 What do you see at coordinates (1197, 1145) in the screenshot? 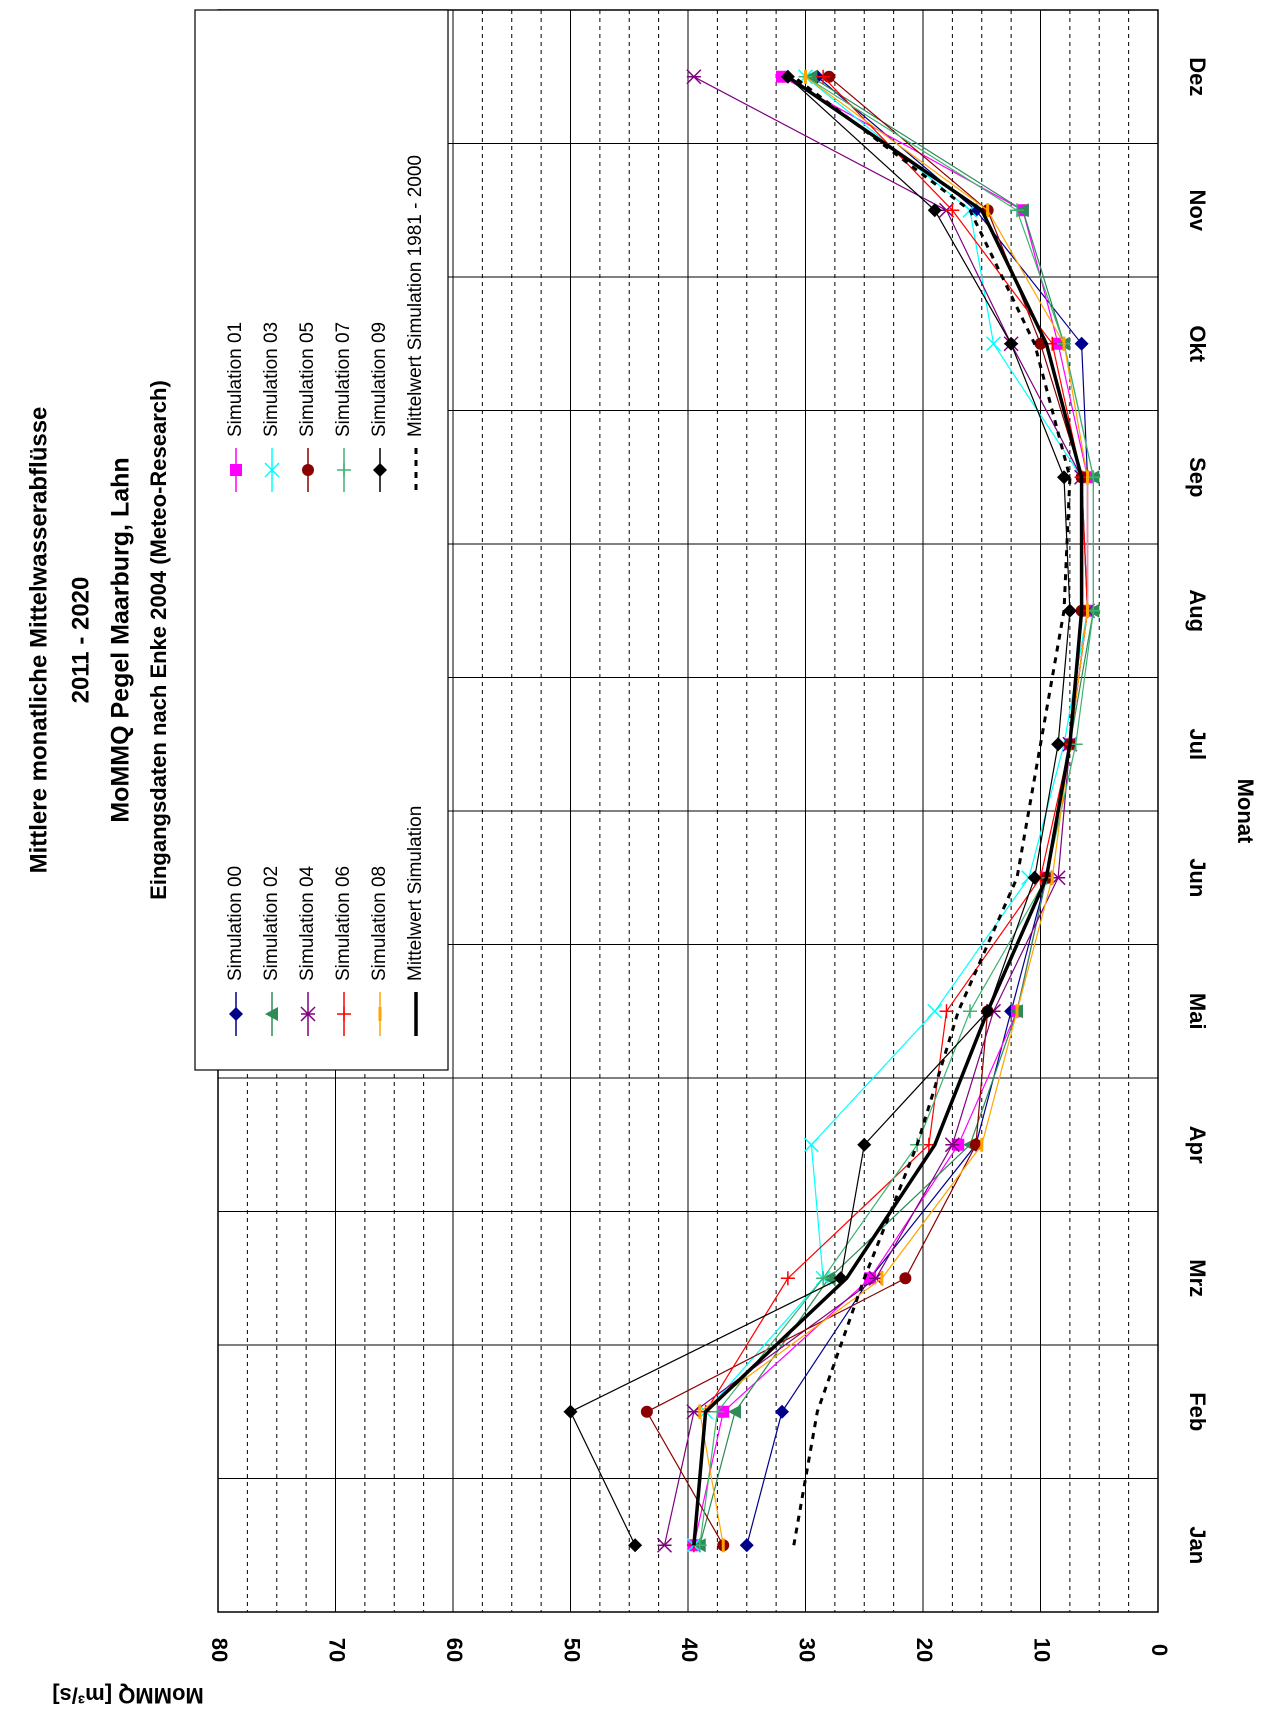
I see `x-tick-label: Apr` at bounding box center [1197, 1145].